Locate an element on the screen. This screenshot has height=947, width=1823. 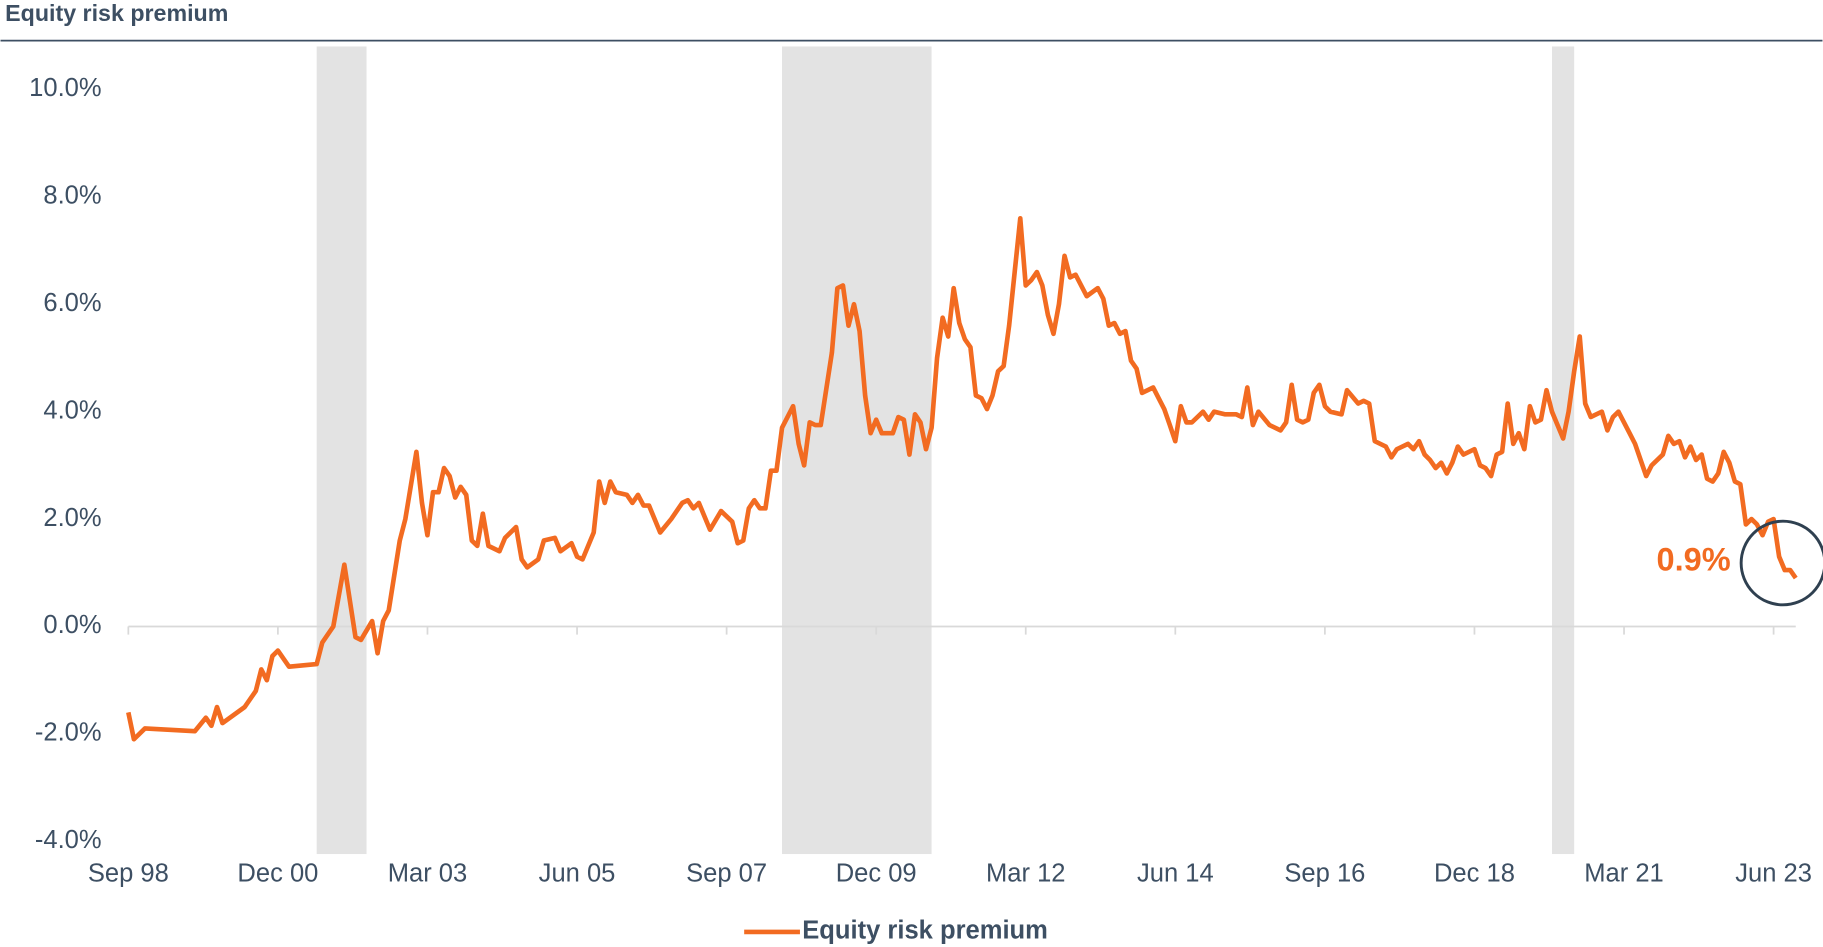
x-tick-label: Sep 07 is located at coordinates (726, 874).